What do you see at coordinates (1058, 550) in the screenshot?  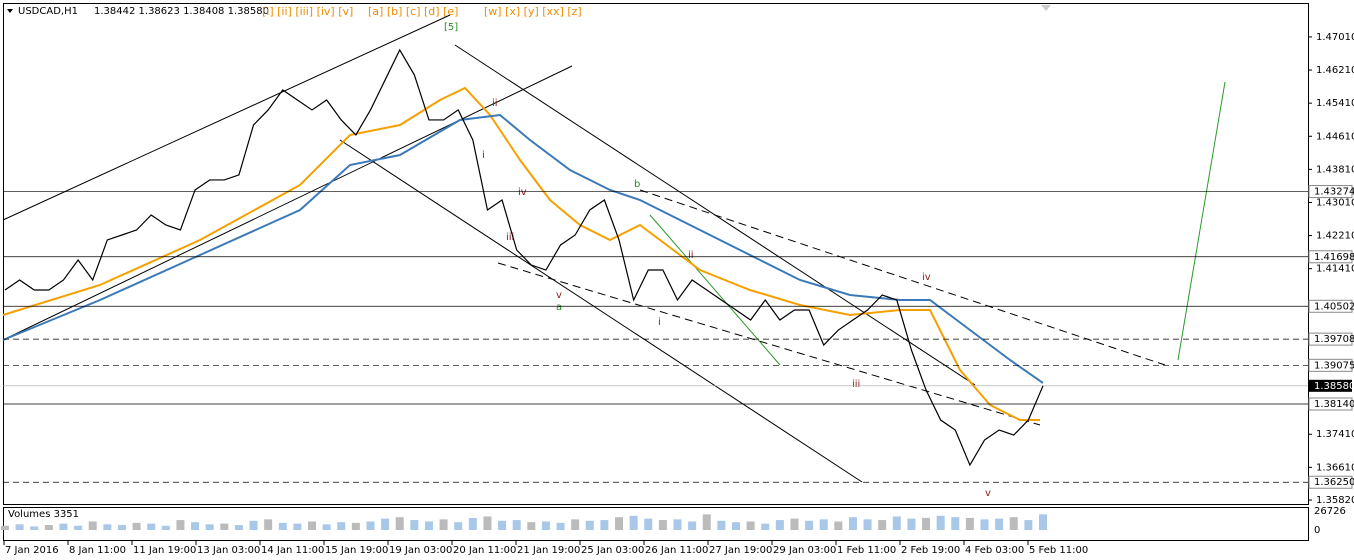 I see `x-tick-label: 5 Feb 11:00` at bounding box center [1058, 550].